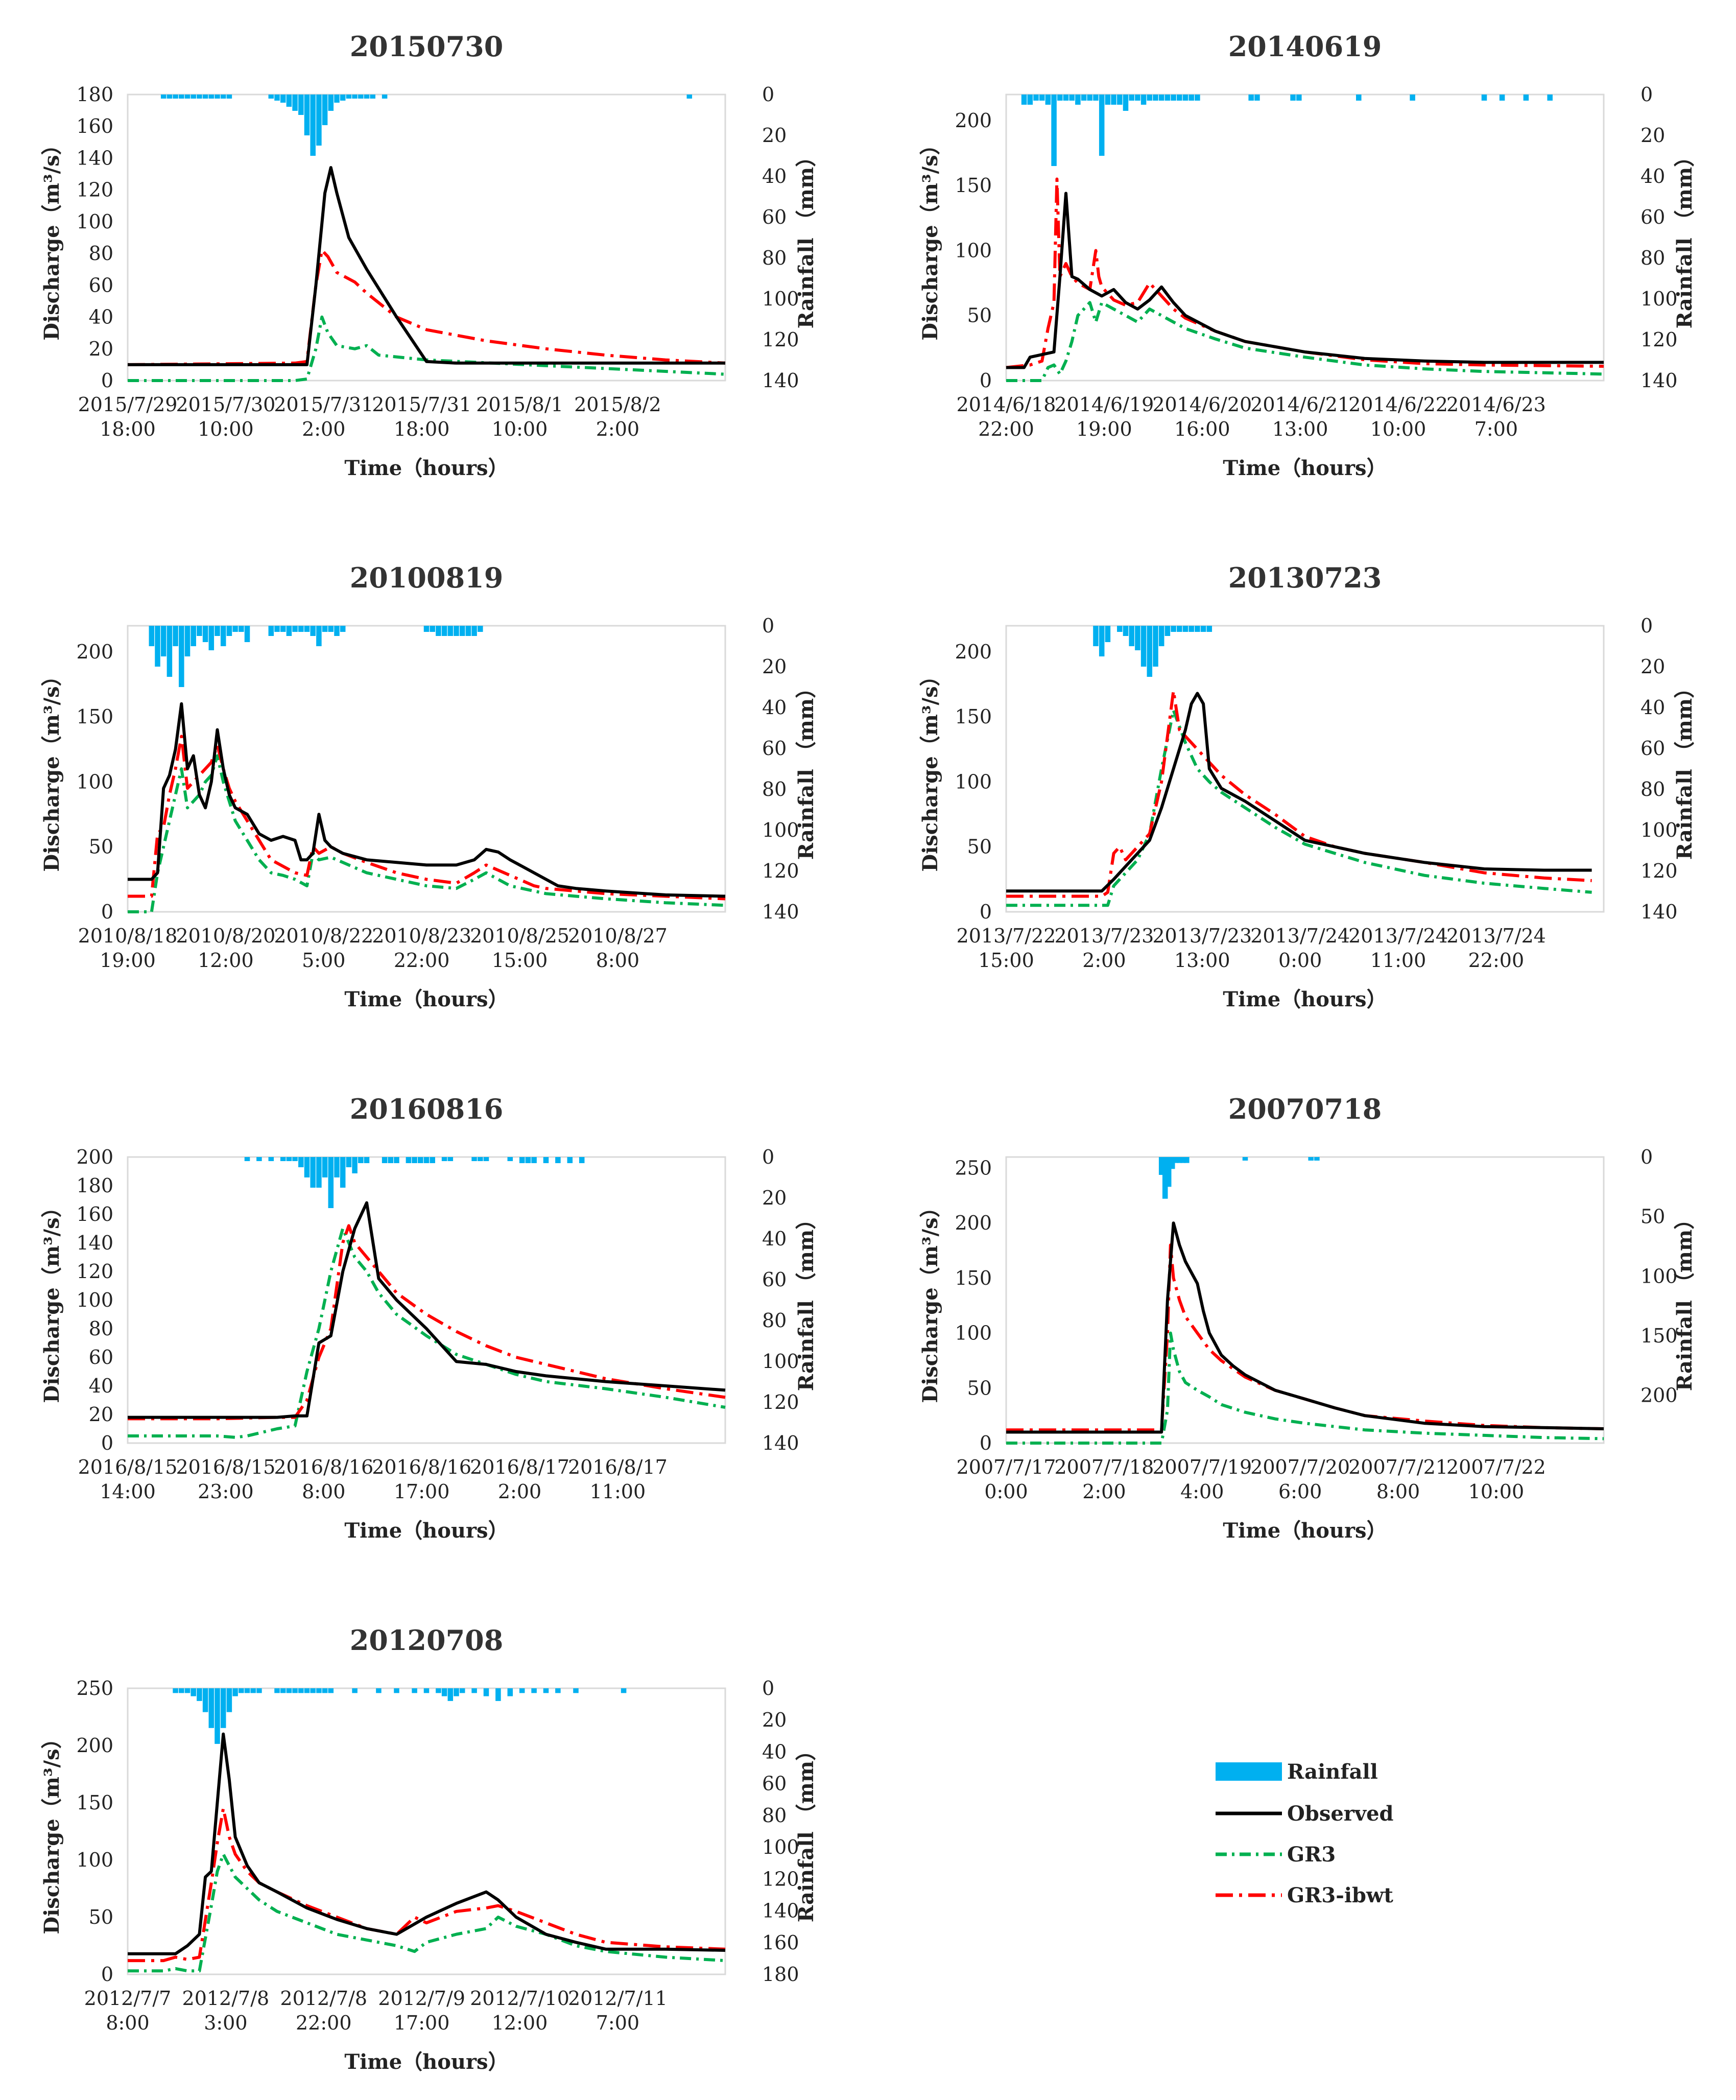 The width and height of the screenshot is (1736, 2100). What do you see at coordinates (101, 253) in the screenshot?
I see `y-tick-label: 80` at bounding box center [101, 253].